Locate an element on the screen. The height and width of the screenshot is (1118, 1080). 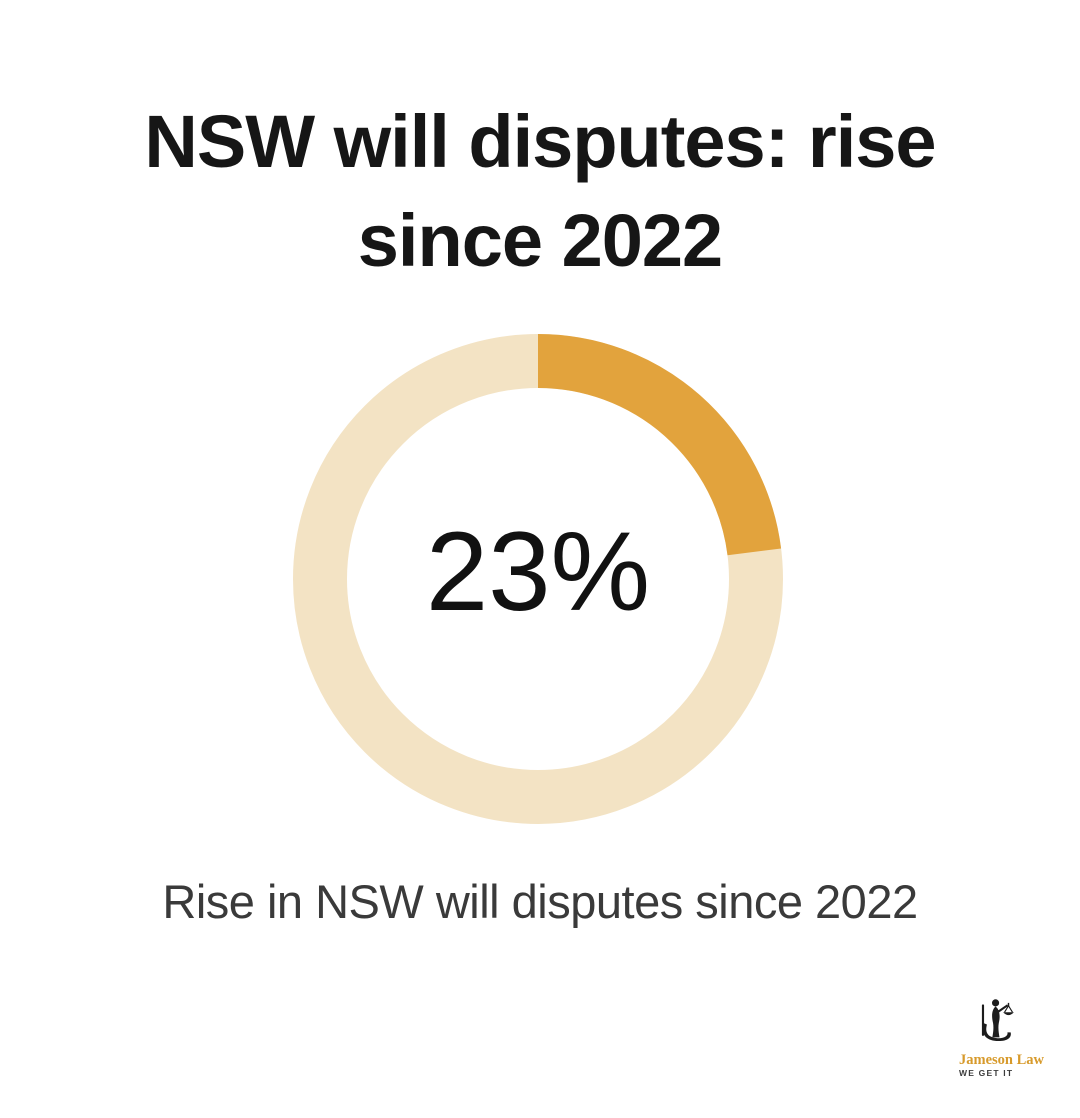
brand-name: Jameson Law is located at coordinates (1001, 1060).